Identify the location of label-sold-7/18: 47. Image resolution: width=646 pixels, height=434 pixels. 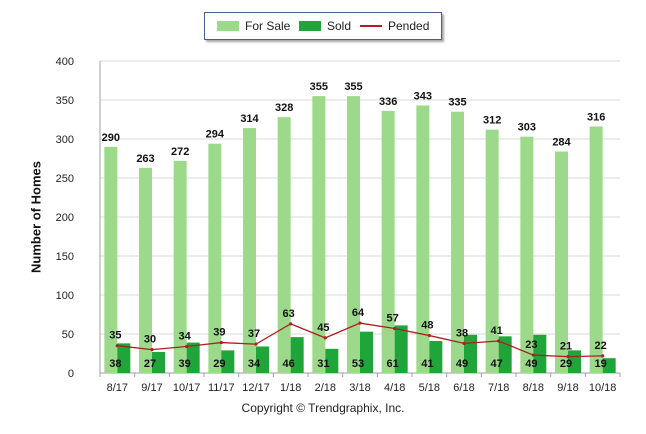
(497, 364).